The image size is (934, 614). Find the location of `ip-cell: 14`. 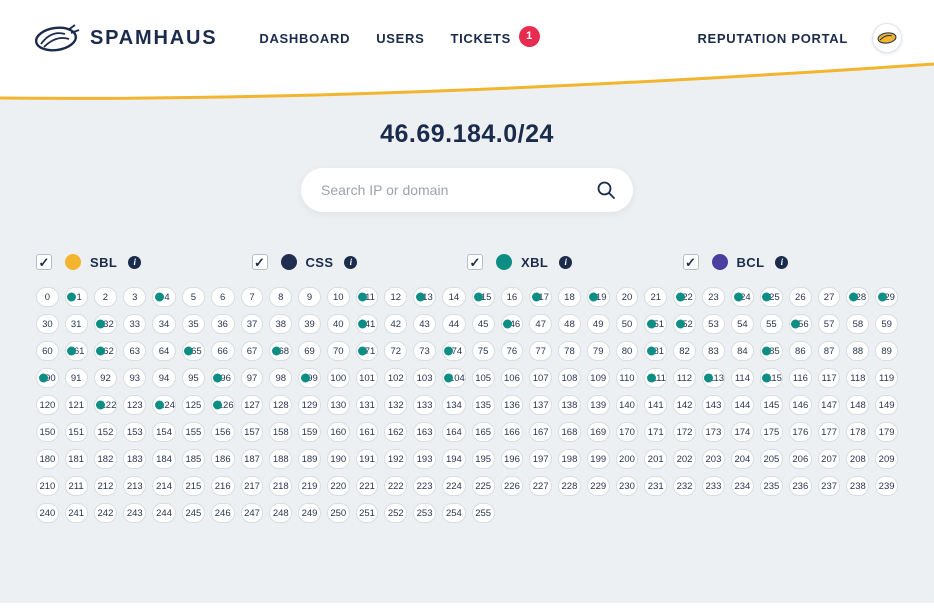

ip-cell: 14 is located at coordinates (453, 297).